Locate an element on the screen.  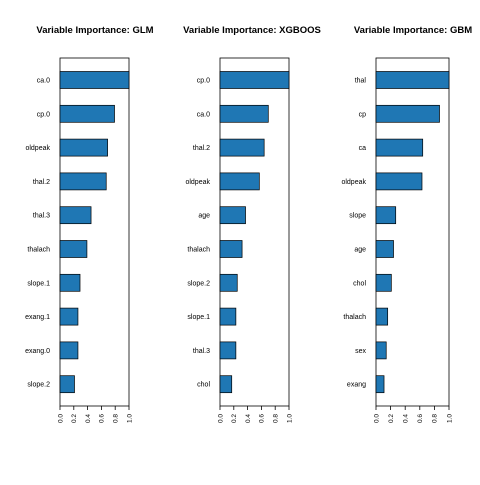
bar-thal is located at coordinates (412, 80).